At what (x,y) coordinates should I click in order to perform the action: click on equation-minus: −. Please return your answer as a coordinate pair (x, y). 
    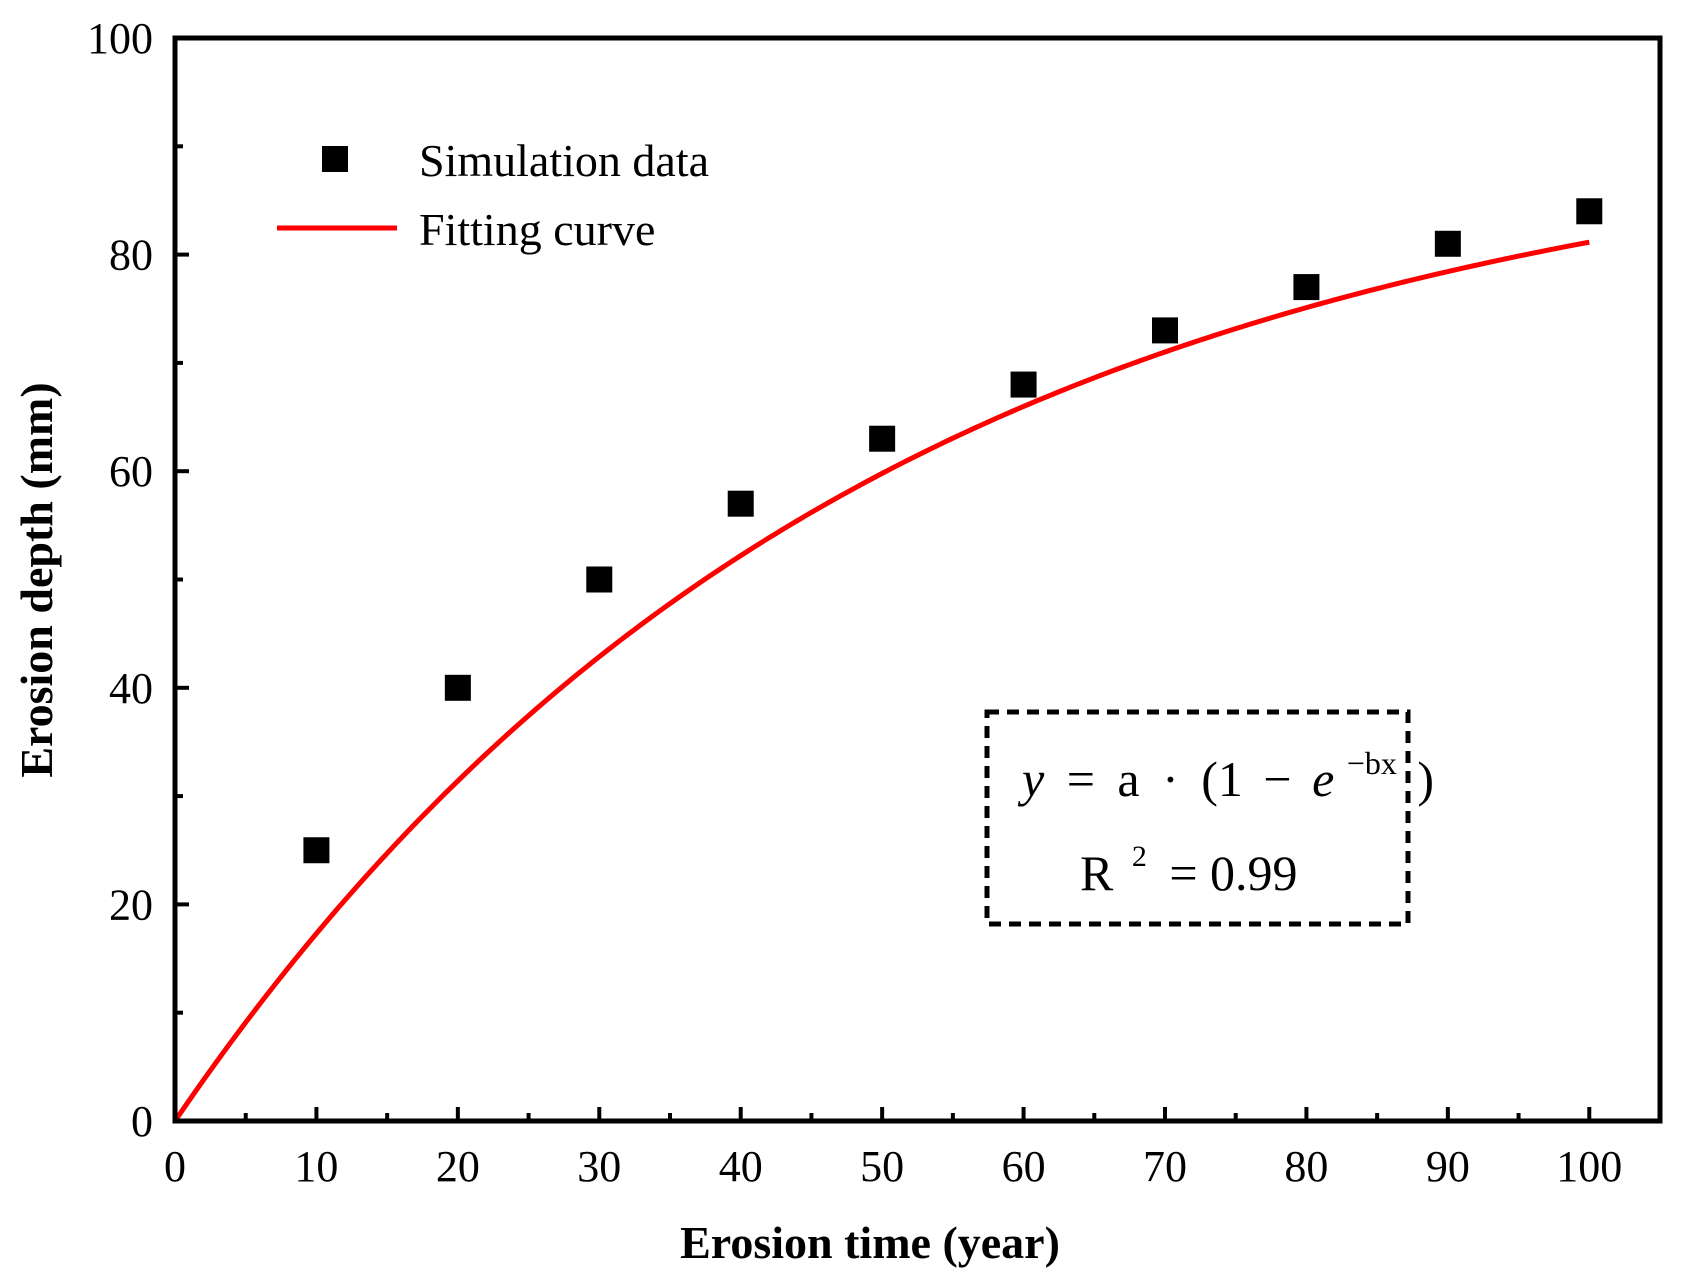
    Looking at the image, I should click on (1277, 779).